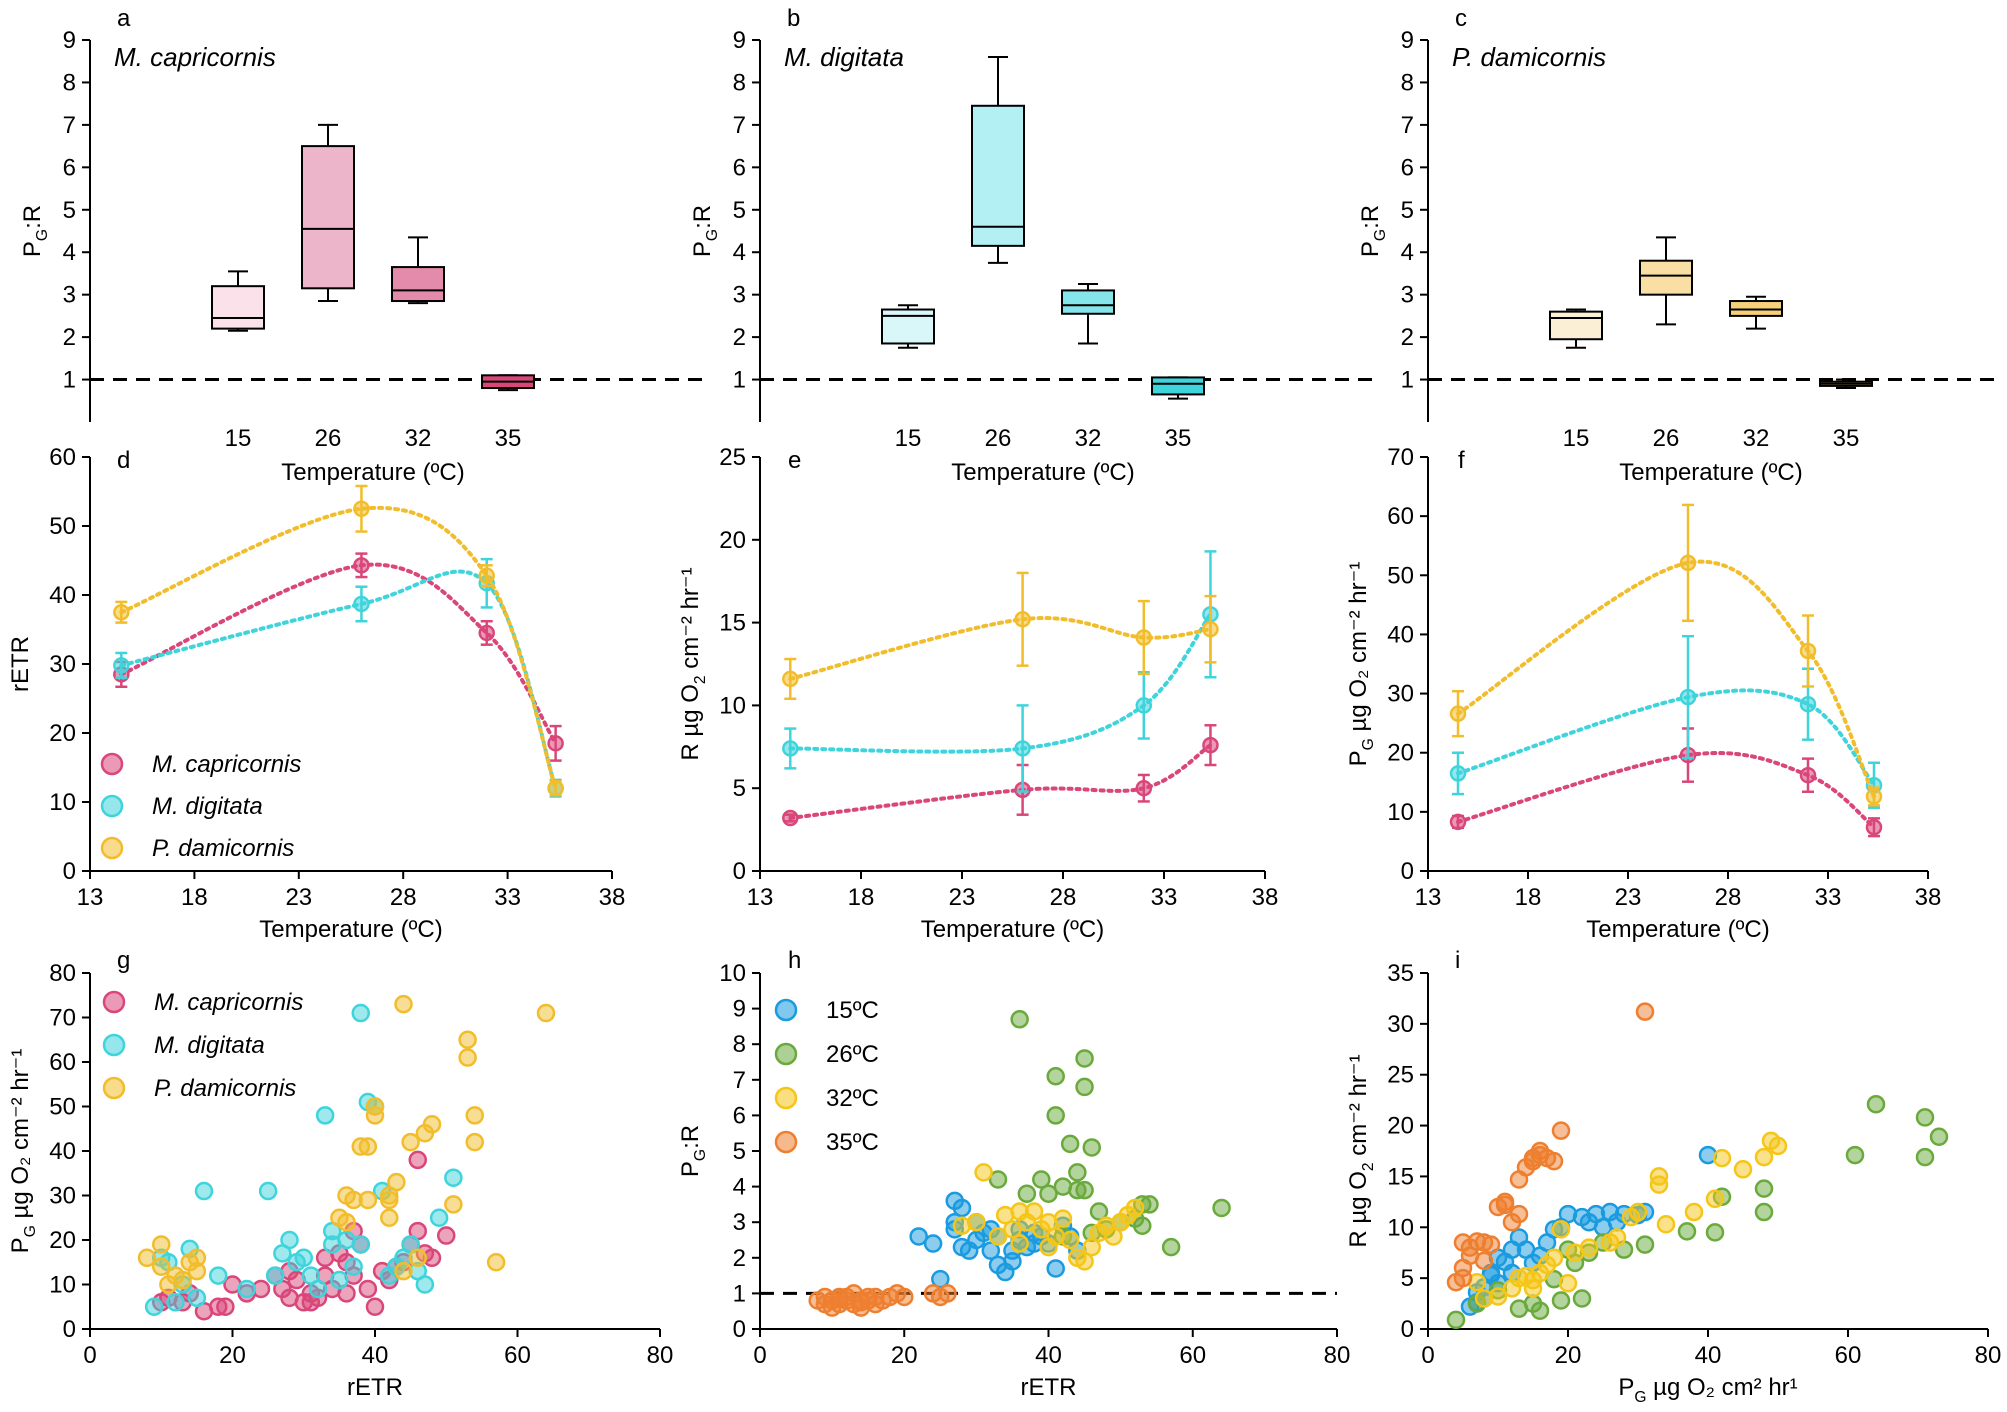 This screenshot has width=2007, height=1412. I want to click on x-tick-label: 33, so click(1828, 897).